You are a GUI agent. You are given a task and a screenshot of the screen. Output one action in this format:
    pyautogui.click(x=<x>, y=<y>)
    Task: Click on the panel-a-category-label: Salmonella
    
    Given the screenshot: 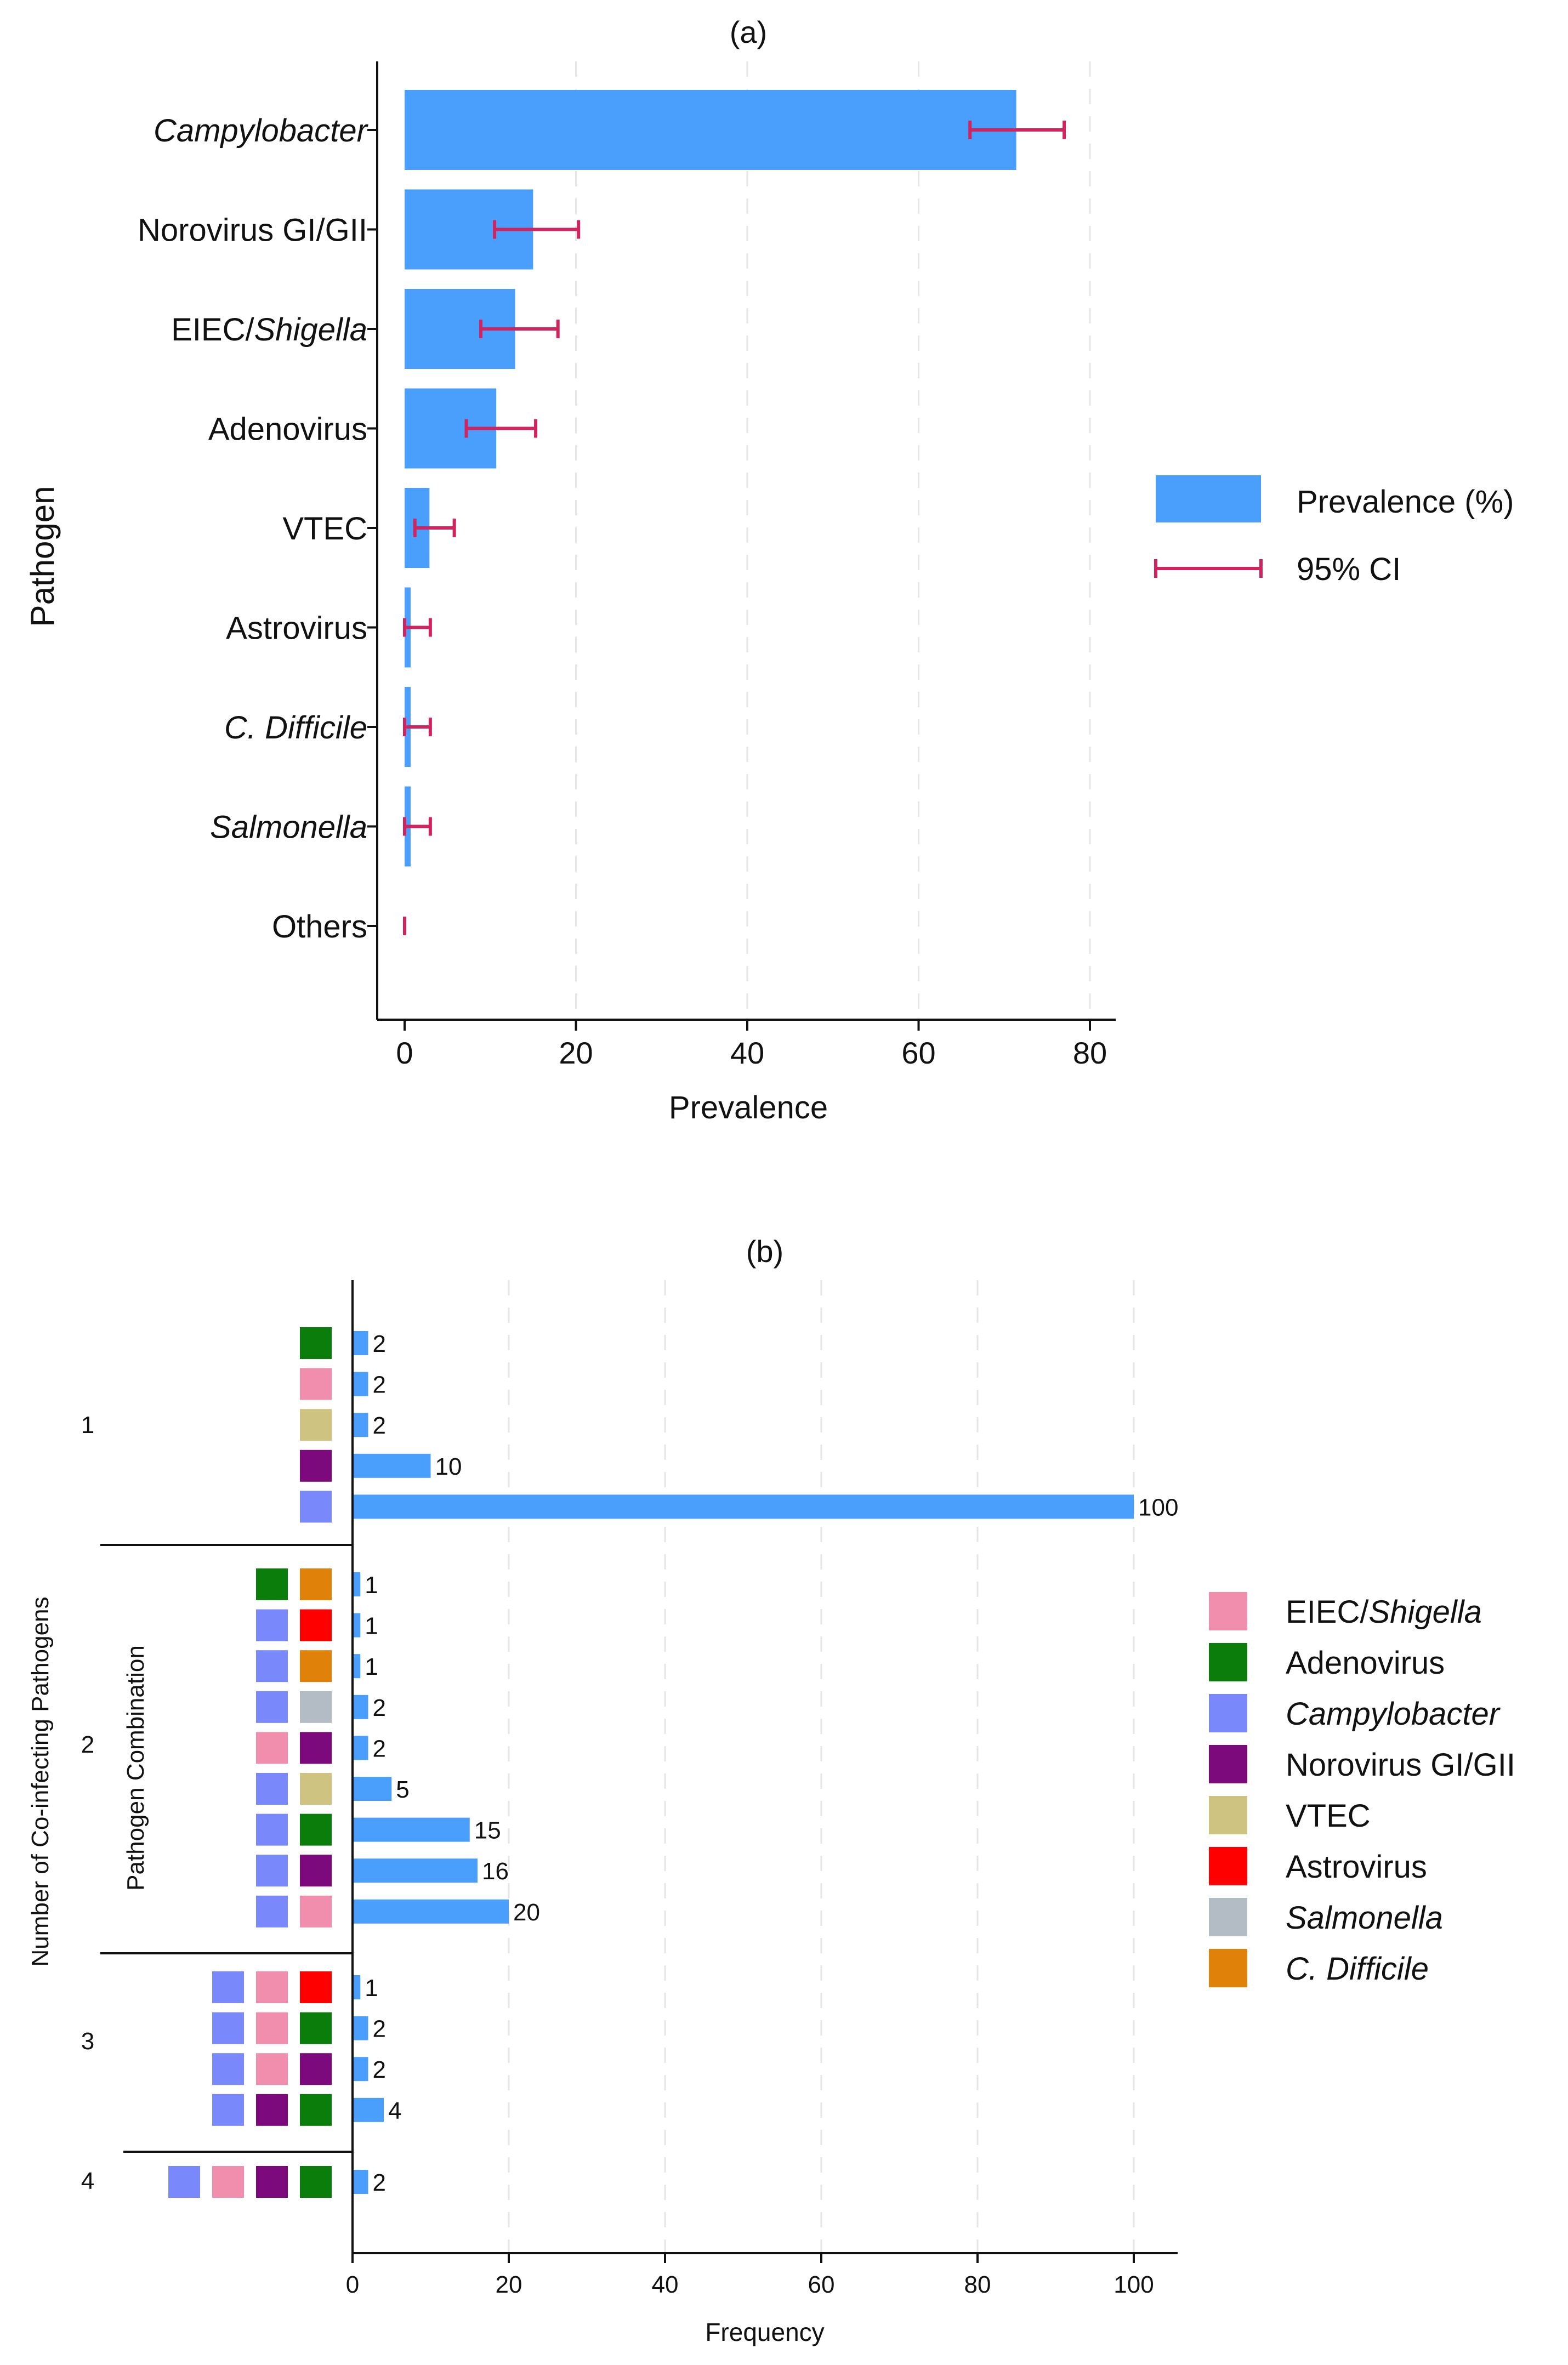 What is the action you would take?
    pyautogui.click(x=288, y=827)
    